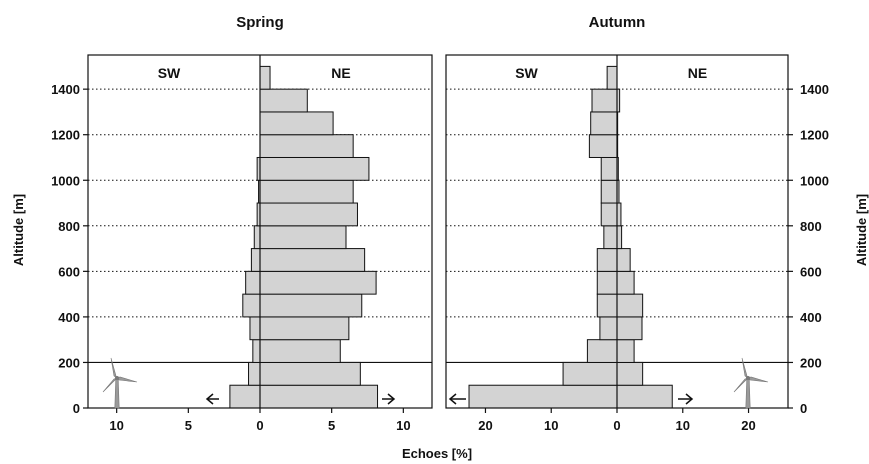 Image resolution: width=869 pixels, height=464 pixels. What do you see at coordinates (616, 425) in the screenshot?
I see `autumn-x-tick-label: 0` at bounding box center [616, 425].